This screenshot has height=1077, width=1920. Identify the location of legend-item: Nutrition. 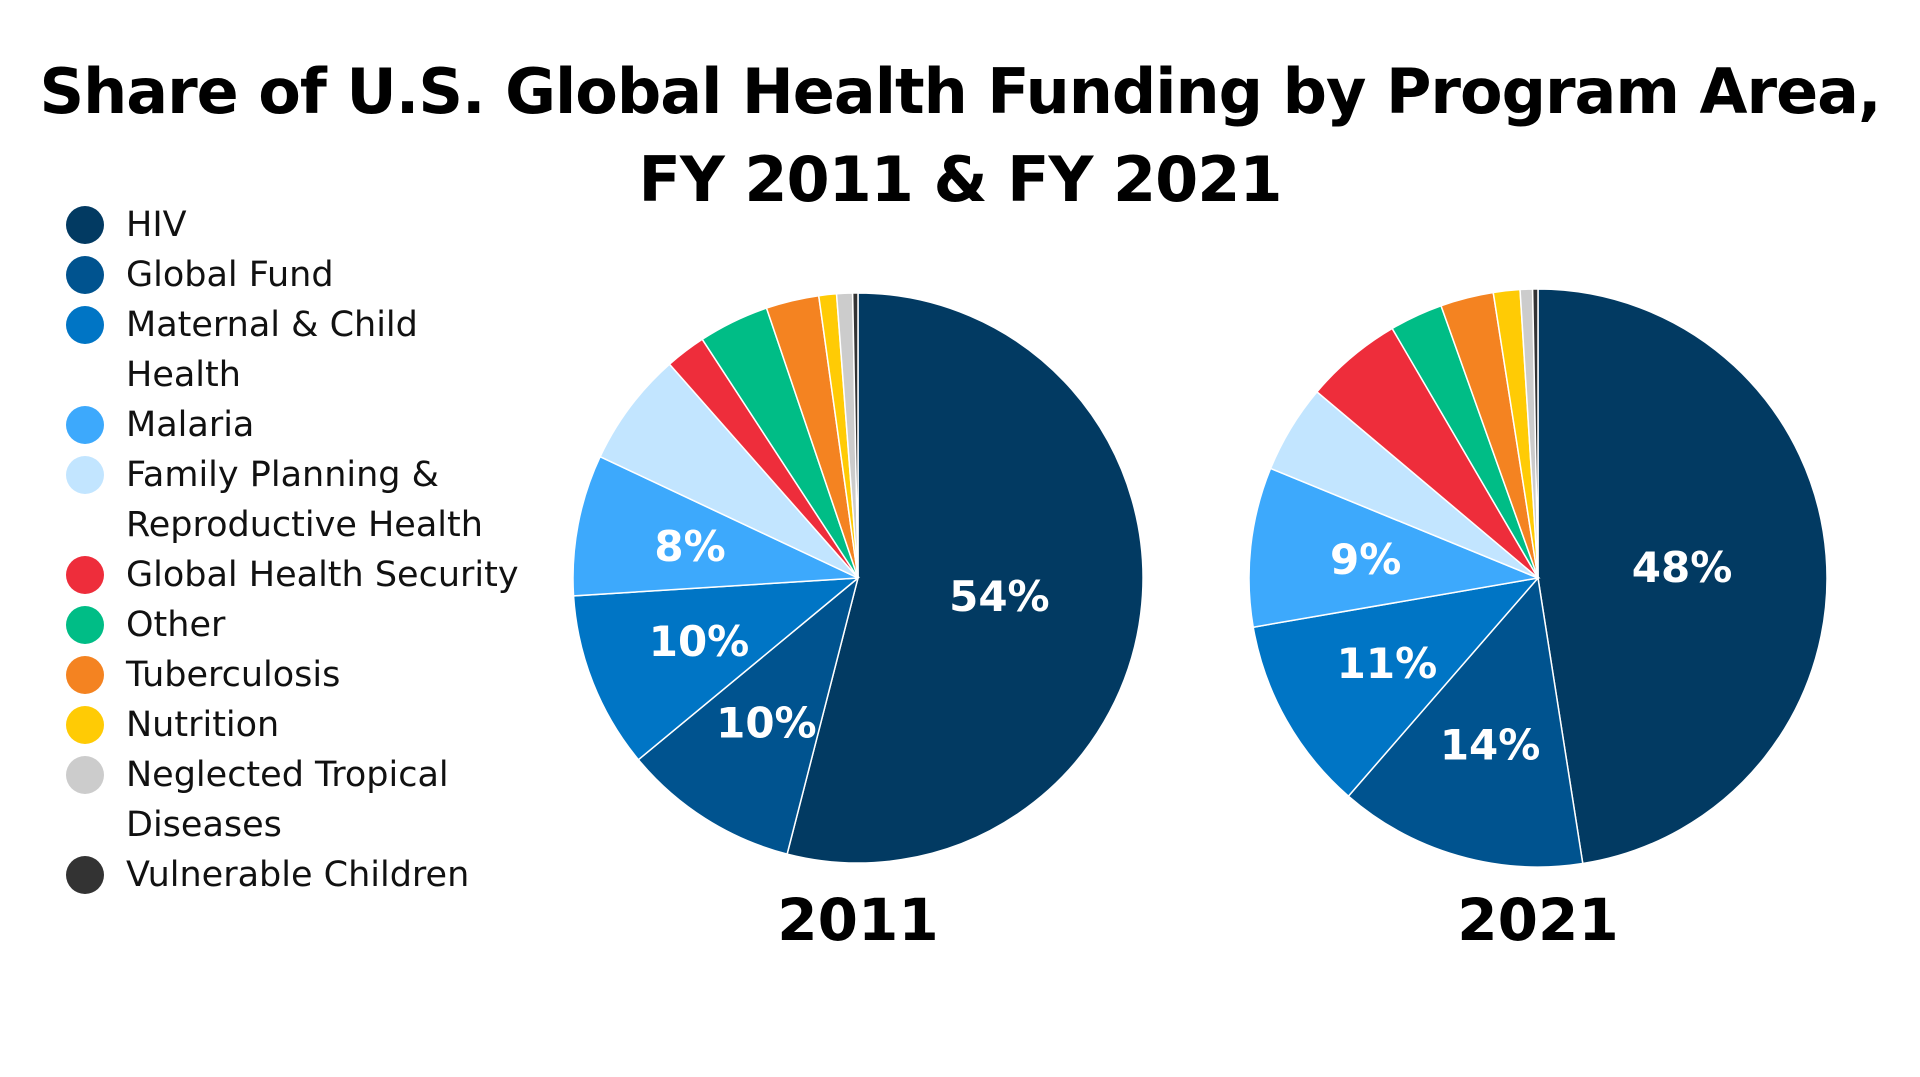
(301, 725).